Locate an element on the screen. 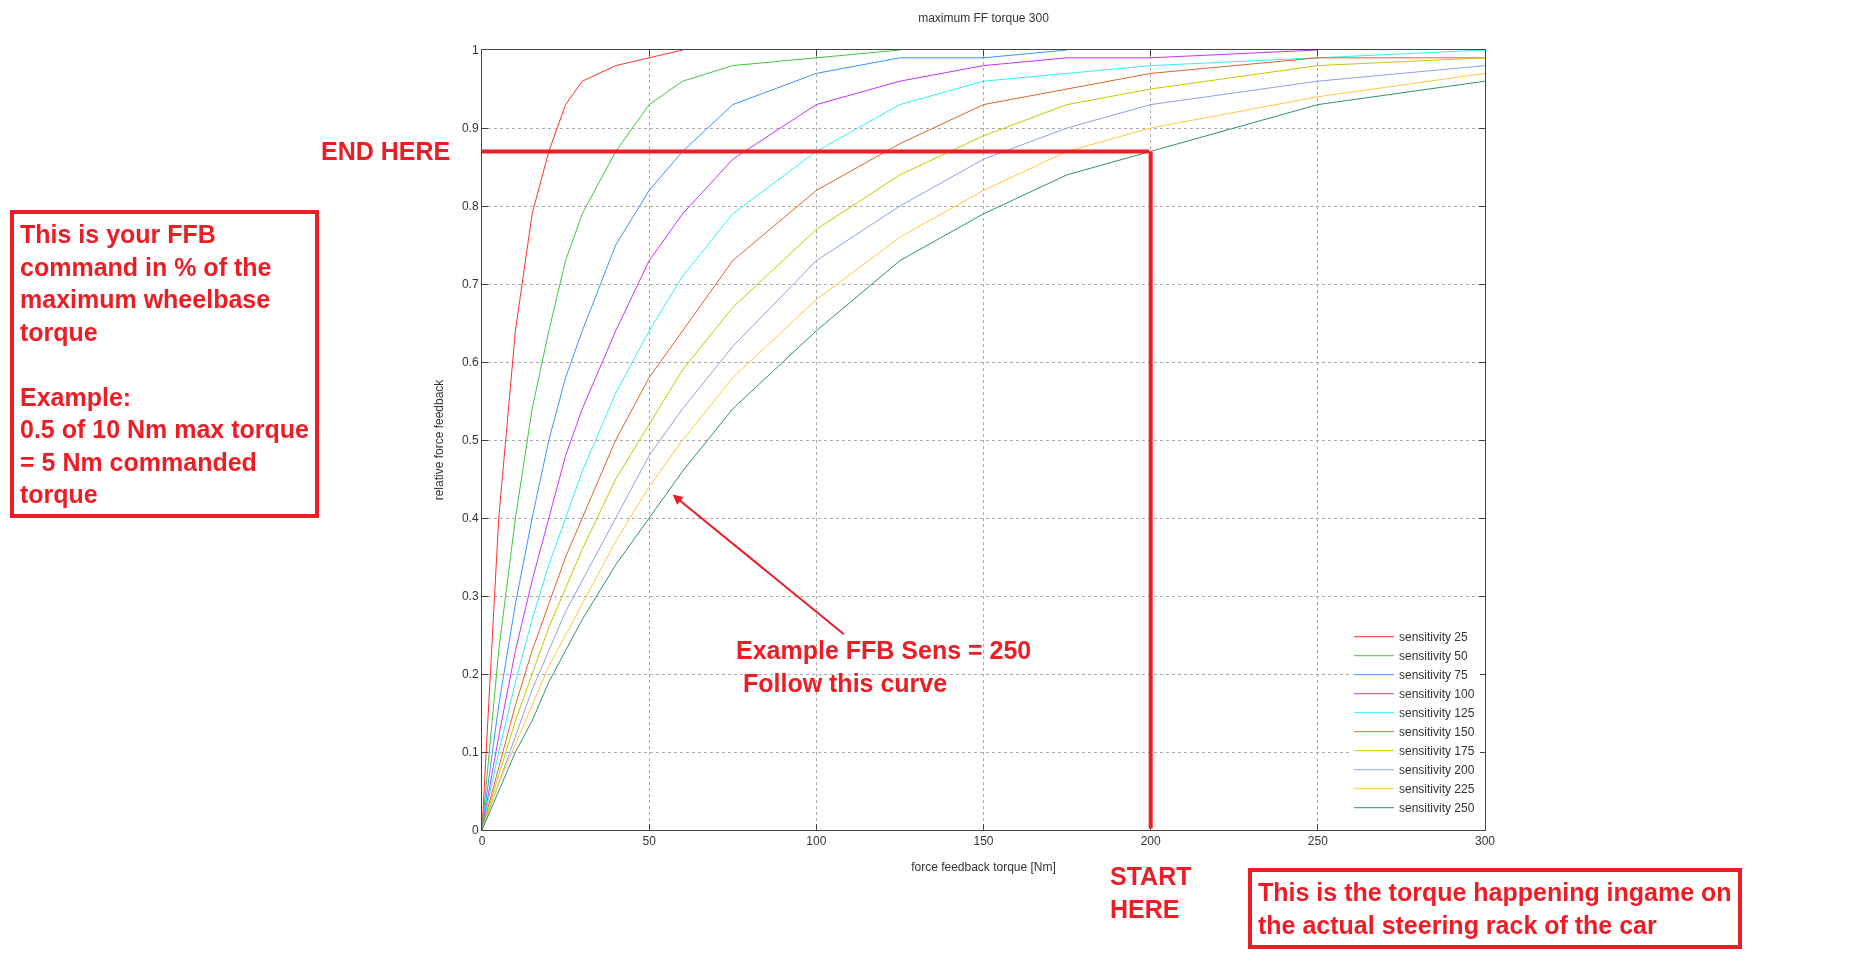 This screenshot has width=1855, height=971. legend-label: sensitivity 25 is located at coordinates (1433, 637).